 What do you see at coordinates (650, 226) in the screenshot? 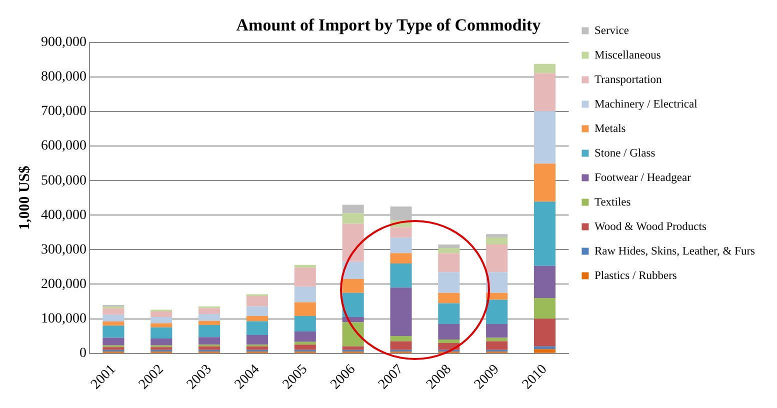
I see `legend-label: Wood & Wood Products` at bounding box center [650, 226].